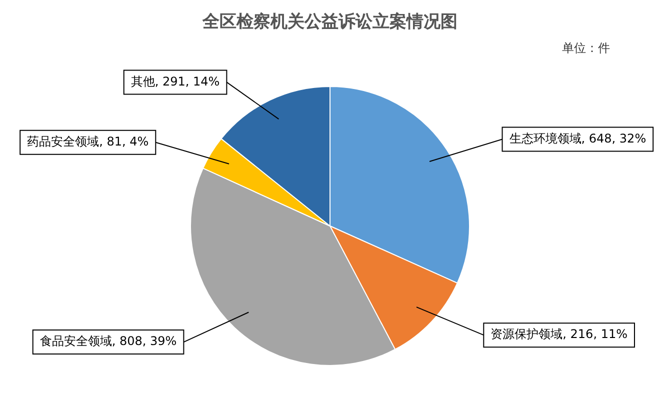 The image size is (660, 400). Describe the element at coordinates (329, 22) in the screenshot. I see `chart-title: 全区检察机关公益诉讼立案情况图` at that location.